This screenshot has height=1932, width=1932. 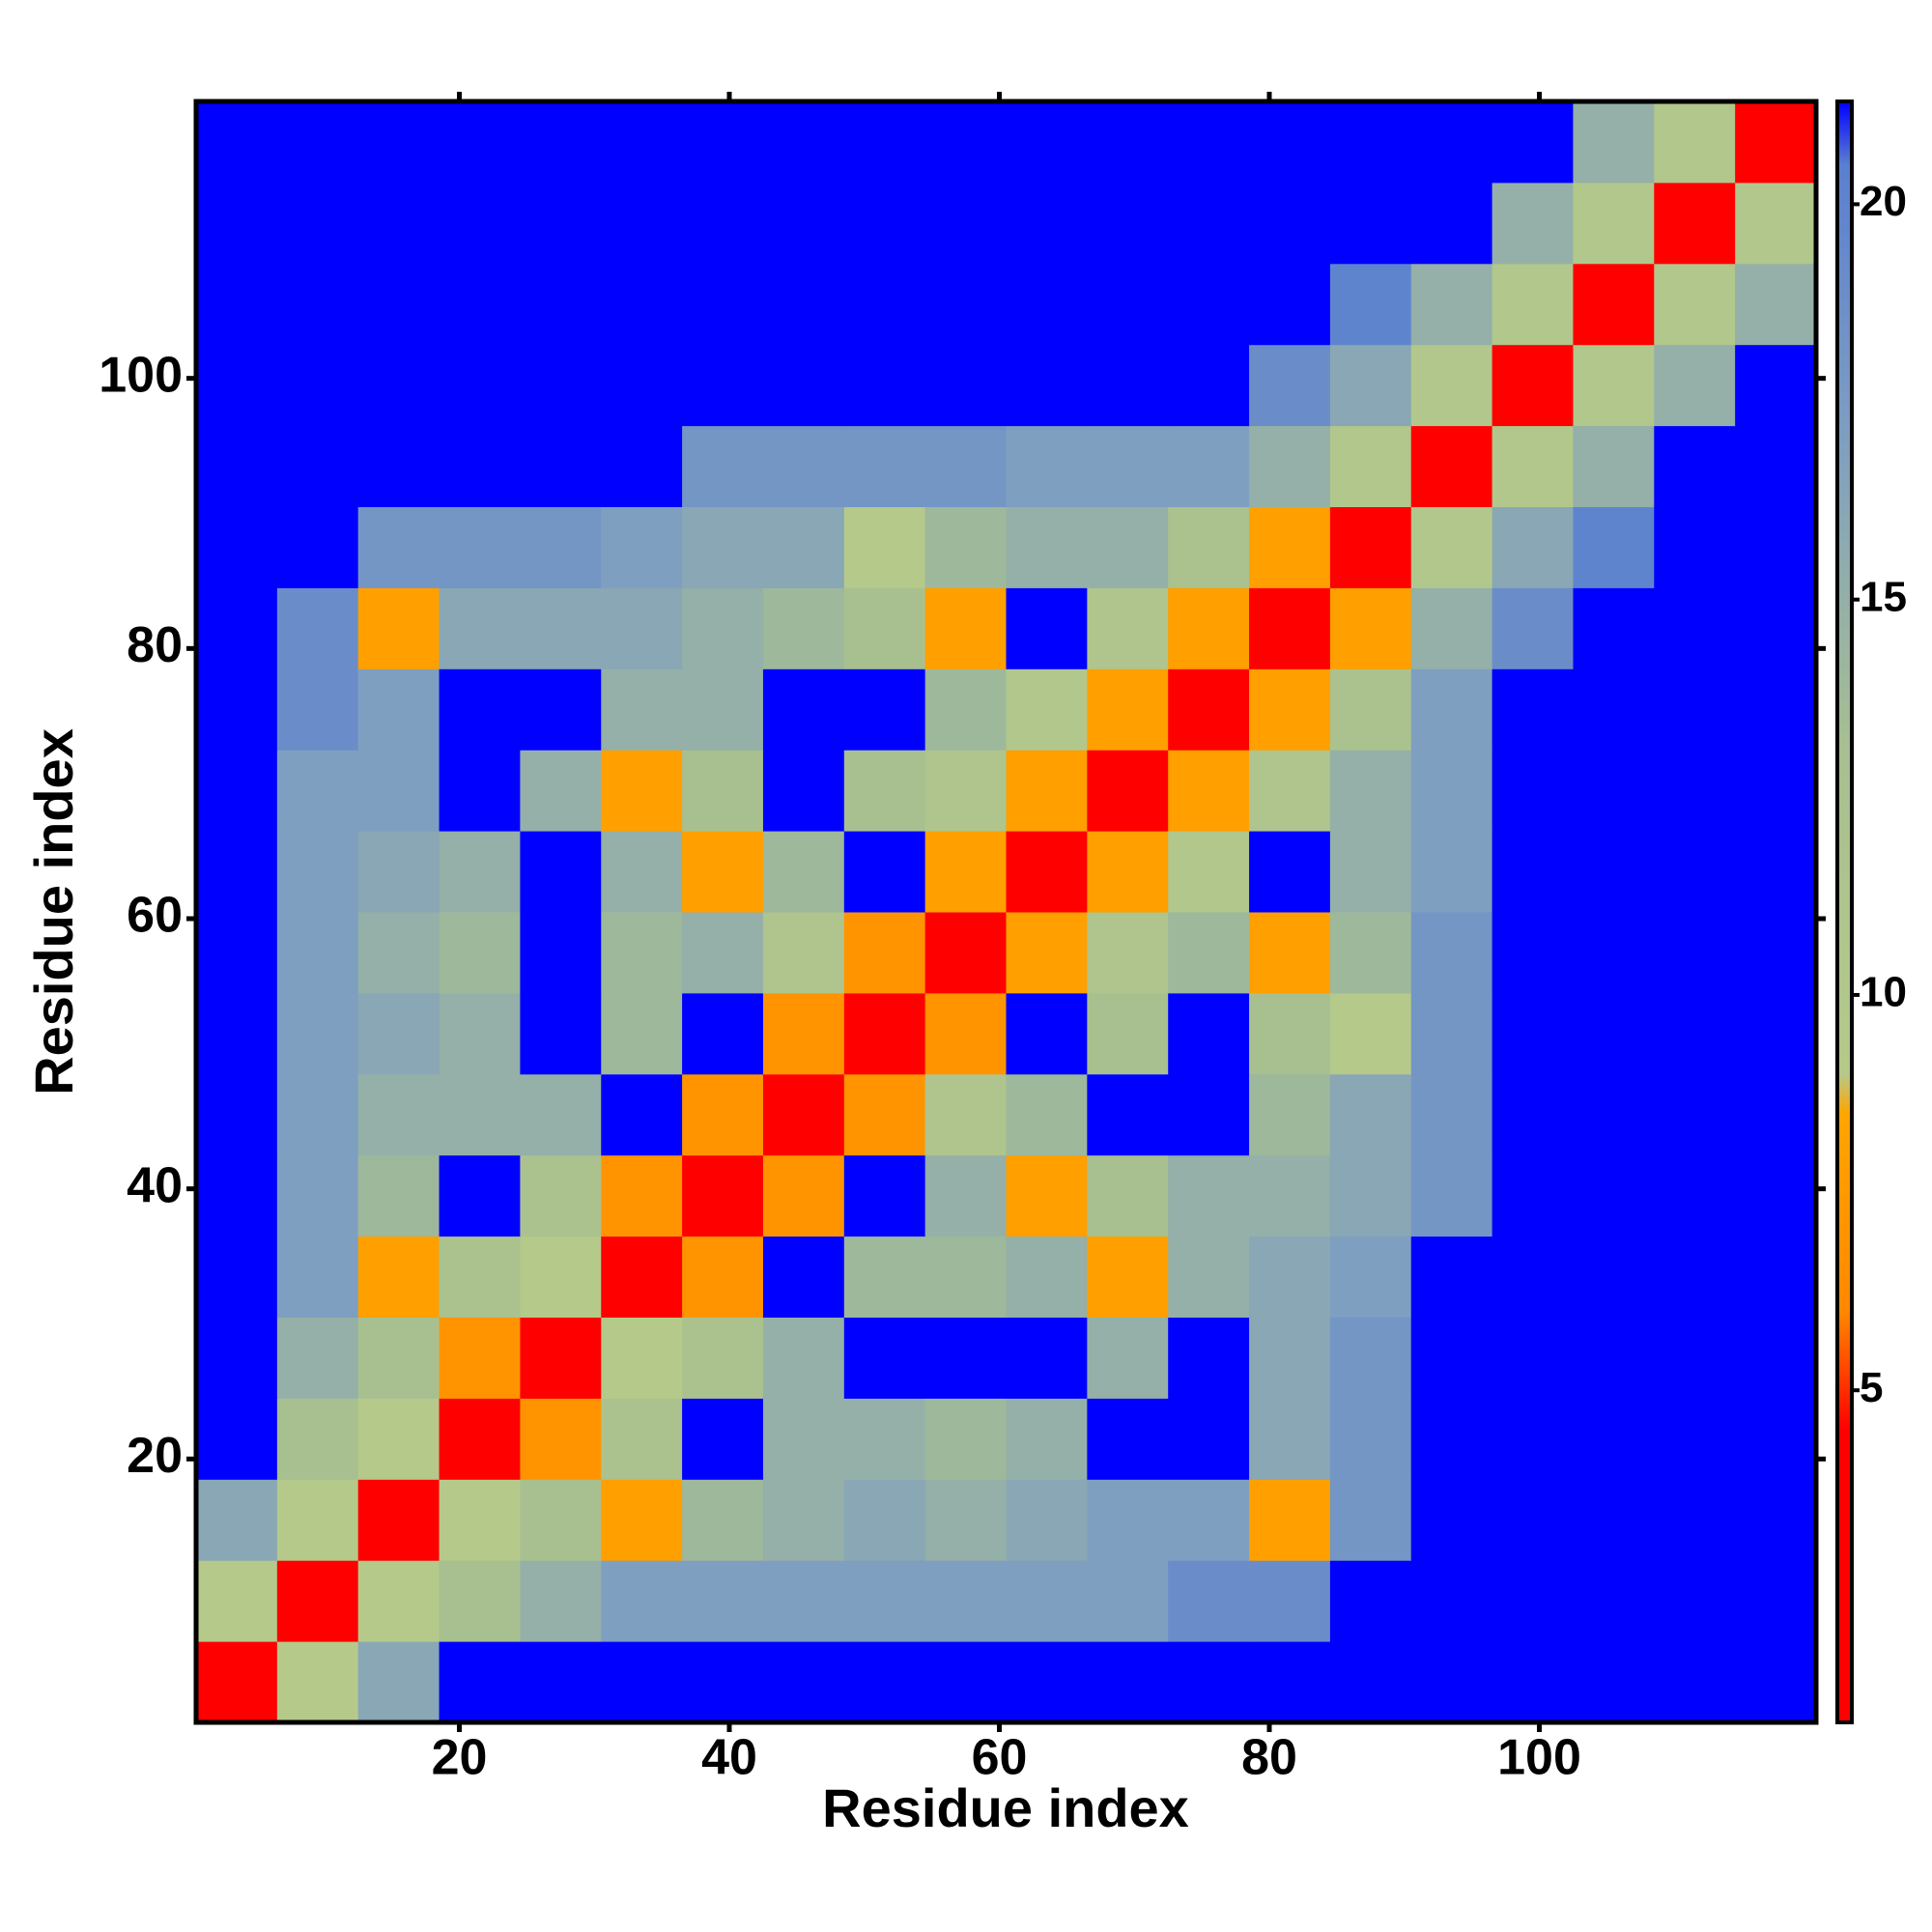 I want to click on colorbar-tick-label: 15, so click(x=1883, y=596).